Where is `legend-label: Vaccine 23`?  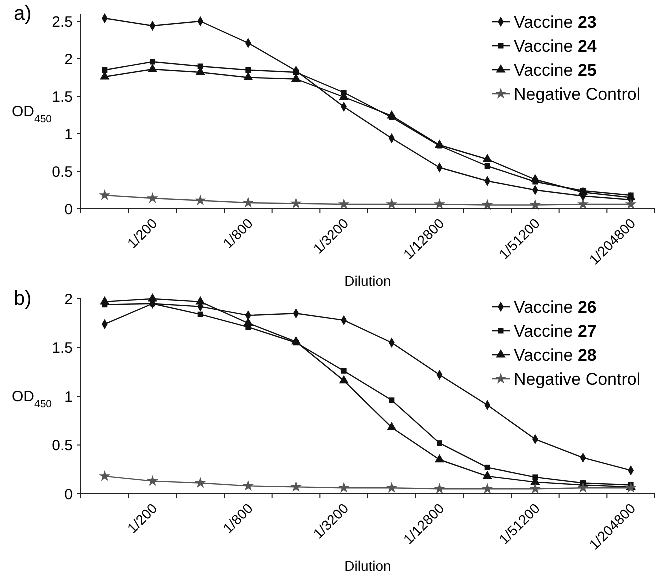
legend-label: Vaccine 23 is located at coordinates (555, 22).